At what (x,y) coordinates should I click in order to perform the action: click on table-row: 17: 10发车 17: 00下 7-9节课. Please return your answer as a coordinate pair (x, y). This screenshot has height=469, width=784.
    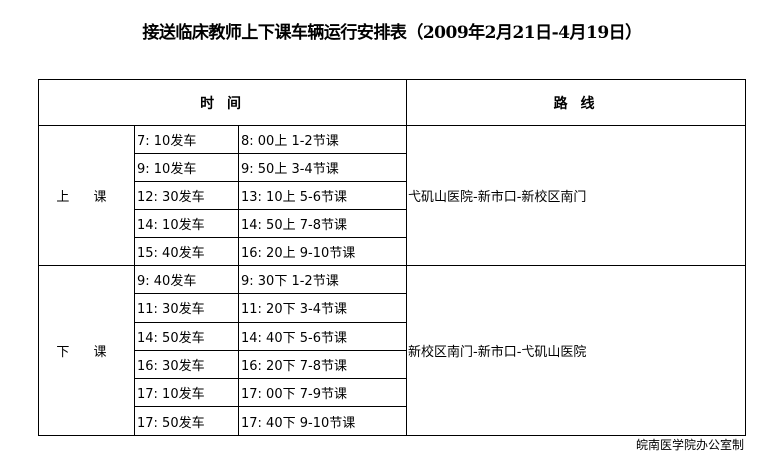
    Looking at the image, I should click on (392, 393).